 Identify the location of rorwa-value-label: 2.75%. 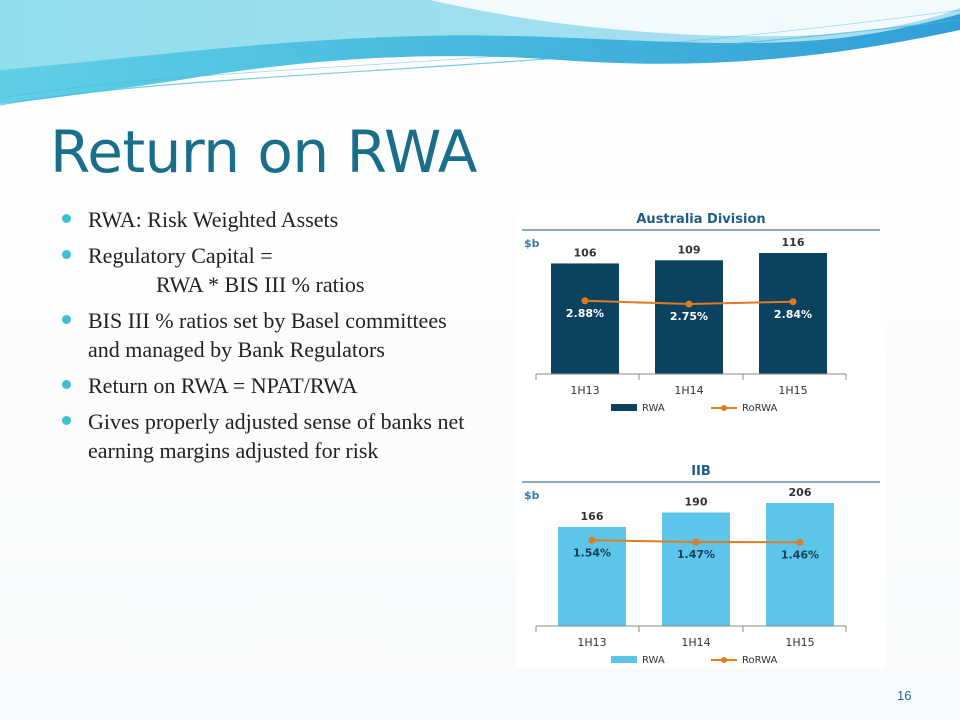
(689, 316).